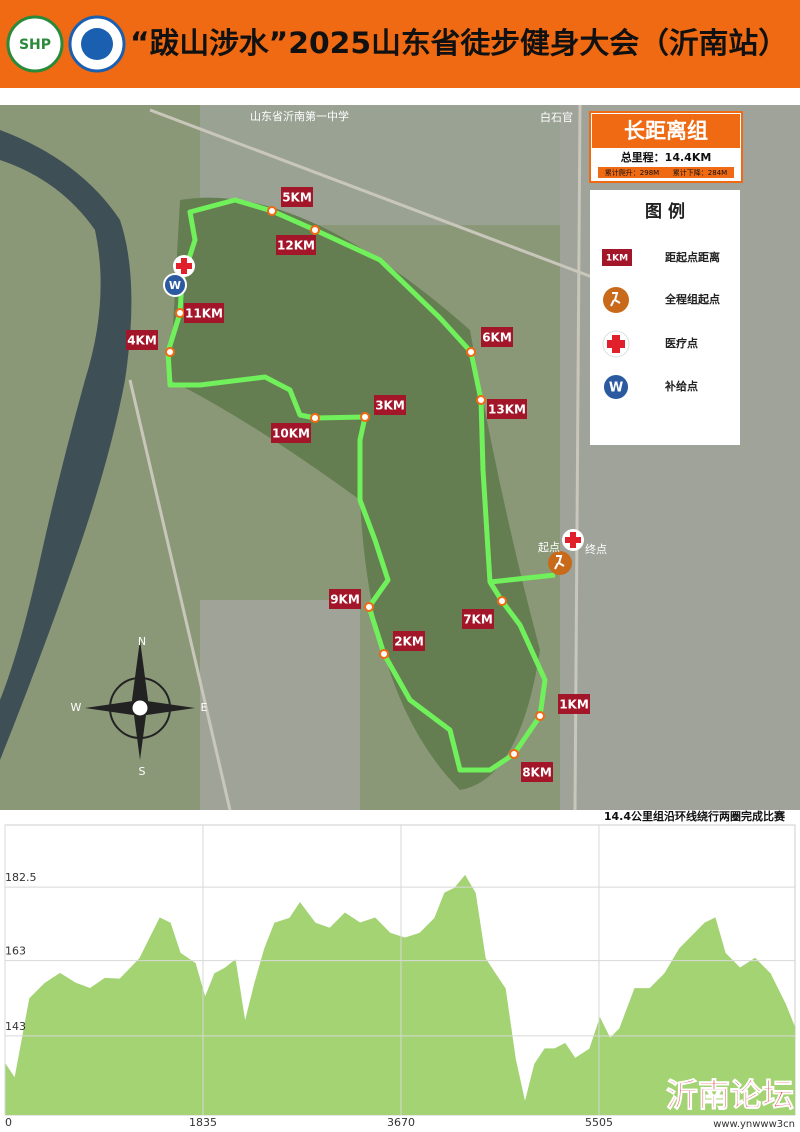  I want to click on km-label: 6KM, so click(497, 338).